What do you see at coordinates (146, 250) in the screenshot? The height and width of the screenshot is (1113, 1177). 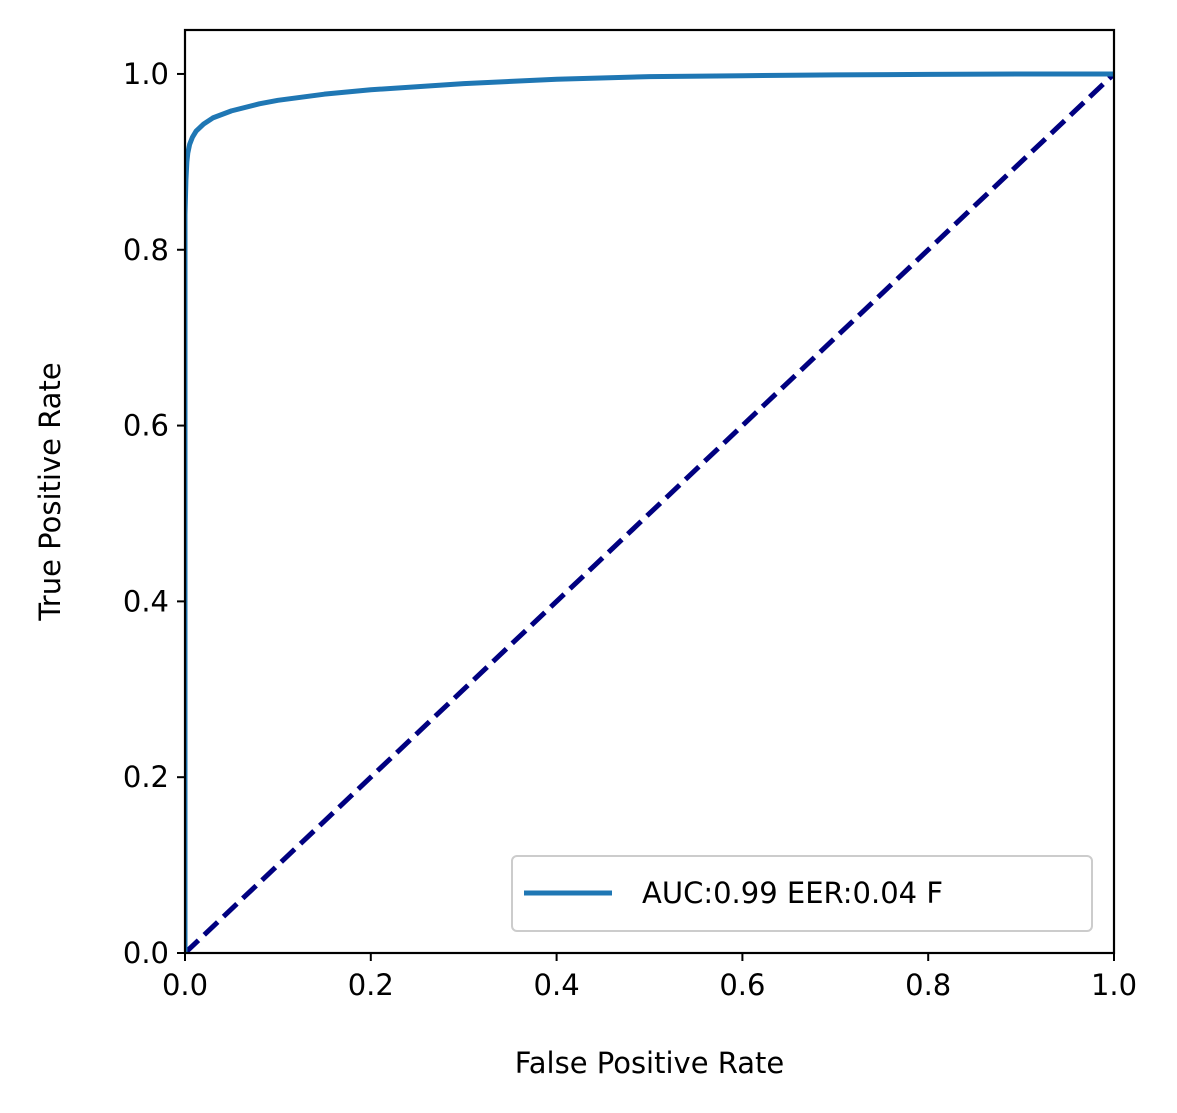 I see `y-tick-label: 0.8` at bounding box center [146, 250].